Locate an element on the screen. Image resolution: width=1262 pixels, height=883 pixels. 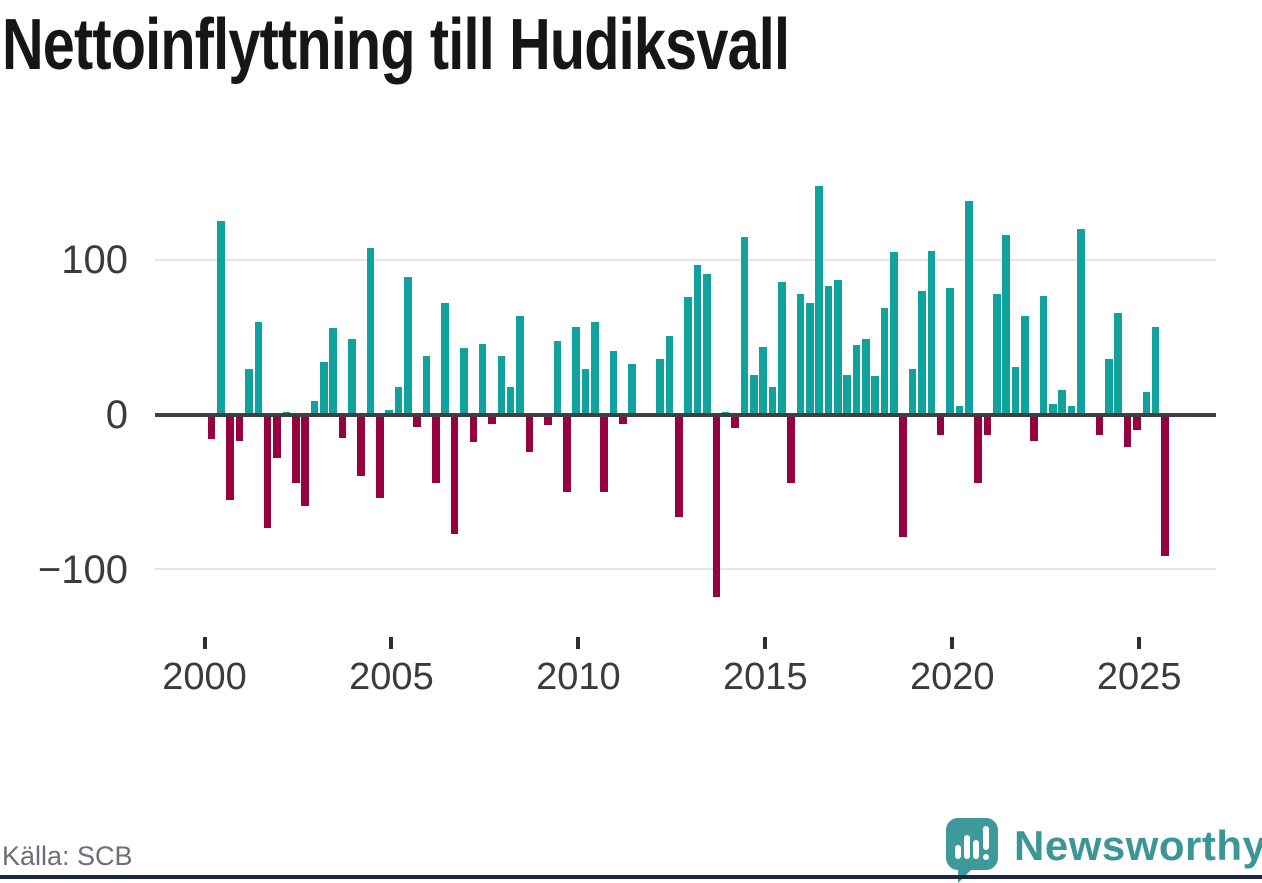
x-axis-label-2015: 2015 is located at coordinates (765, 677).